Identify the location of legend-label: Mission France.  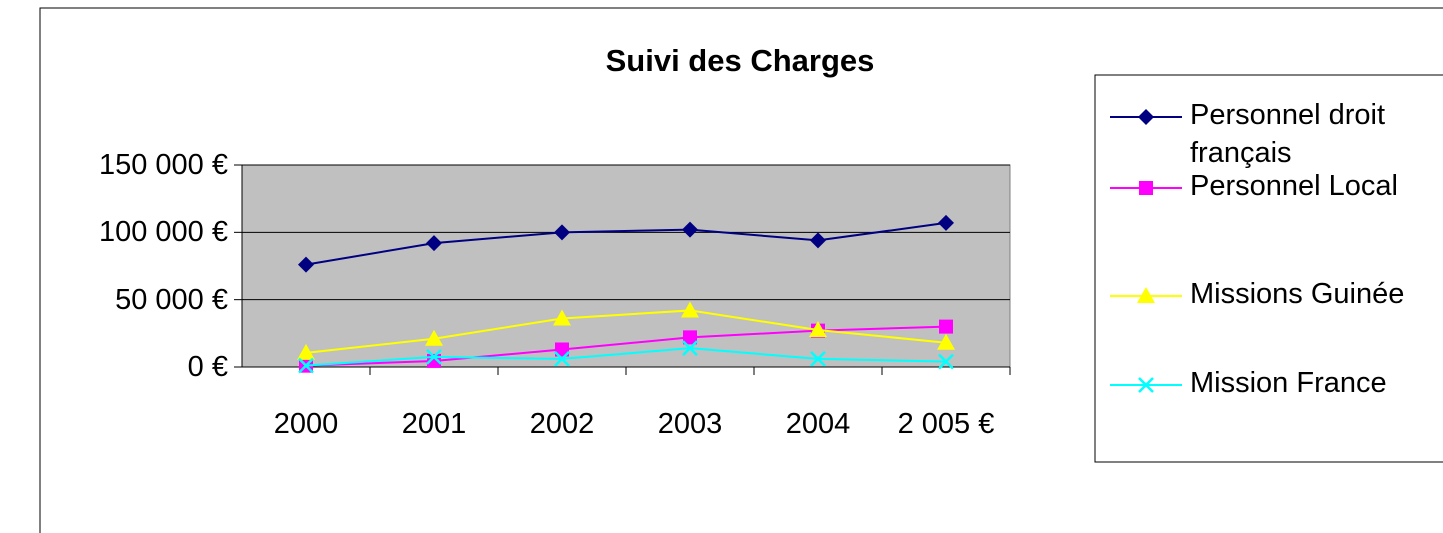
(1288, 383).